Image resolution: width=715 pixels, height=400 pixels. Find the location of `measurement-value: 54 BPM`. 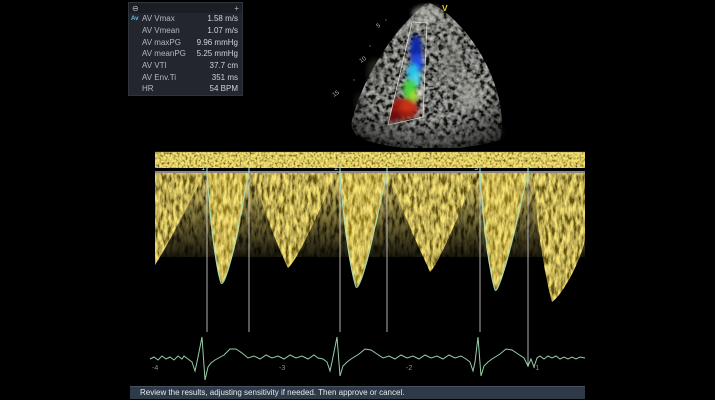

measurement-value: 54 BPM is located at coordinates (223, 89).